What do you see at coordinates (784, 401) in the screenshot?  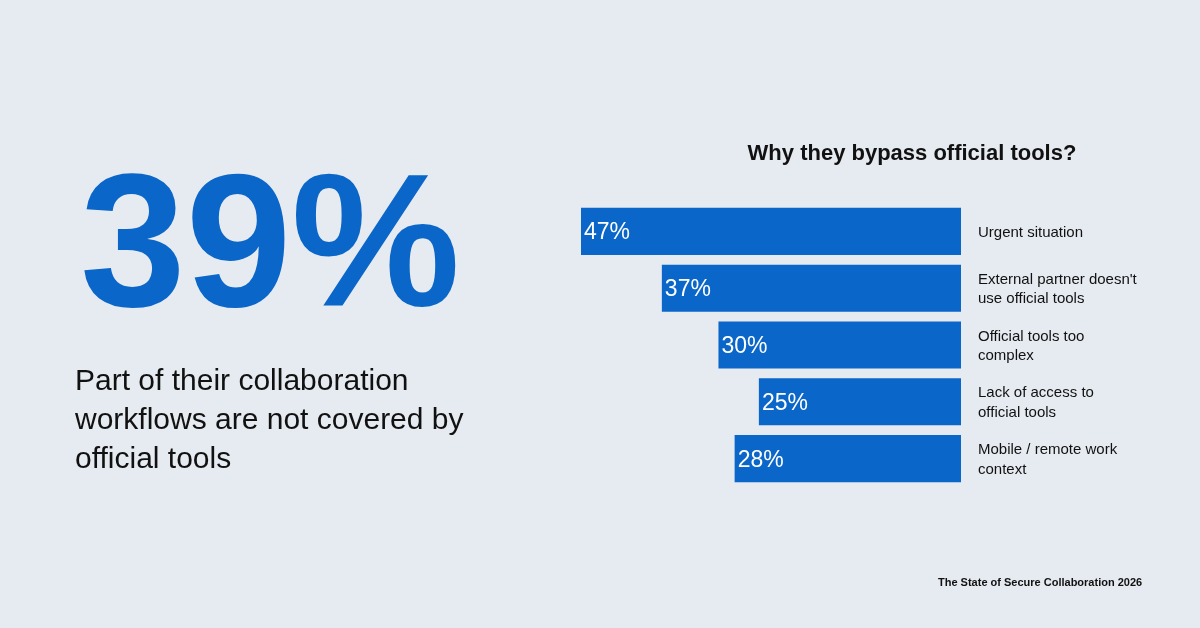 I see `data-label: 25%` at bounding box center [784, 401].